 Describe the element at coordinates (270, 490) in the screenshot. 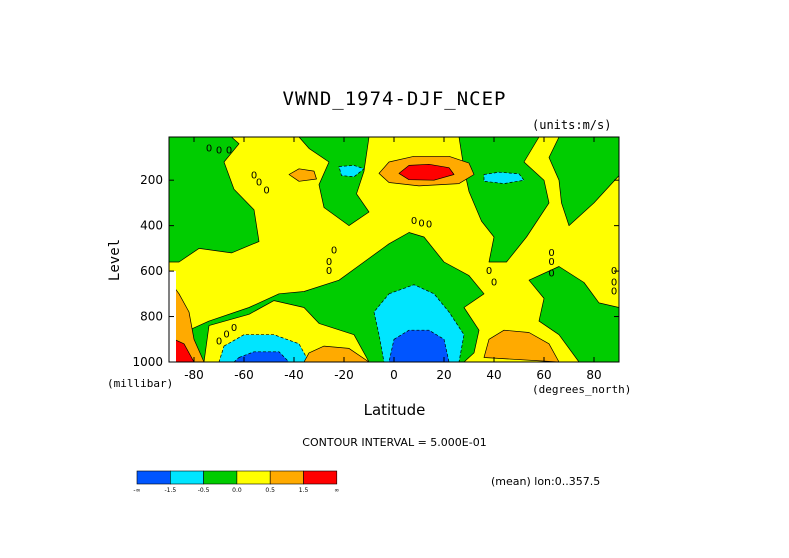

I see `colorbar-label: 0.5` at that location.